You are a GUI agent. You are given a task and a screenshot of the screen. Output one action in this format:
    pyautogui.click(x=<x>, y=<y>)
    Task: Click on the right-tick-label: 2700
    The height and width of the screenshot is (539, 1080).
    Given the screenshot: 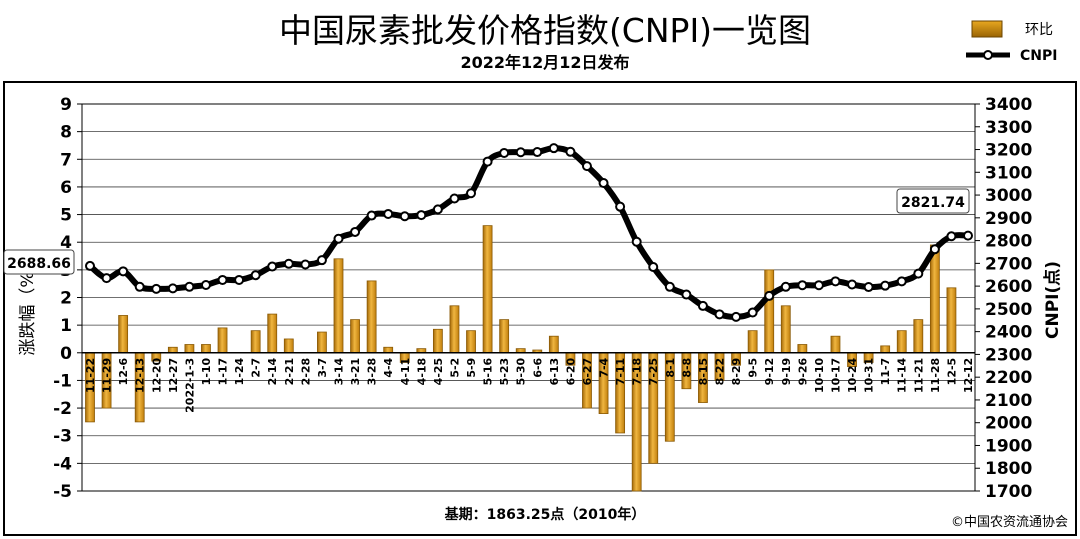 What is the action you would take?
    pyautogui.click(x=1008, y=264)
    